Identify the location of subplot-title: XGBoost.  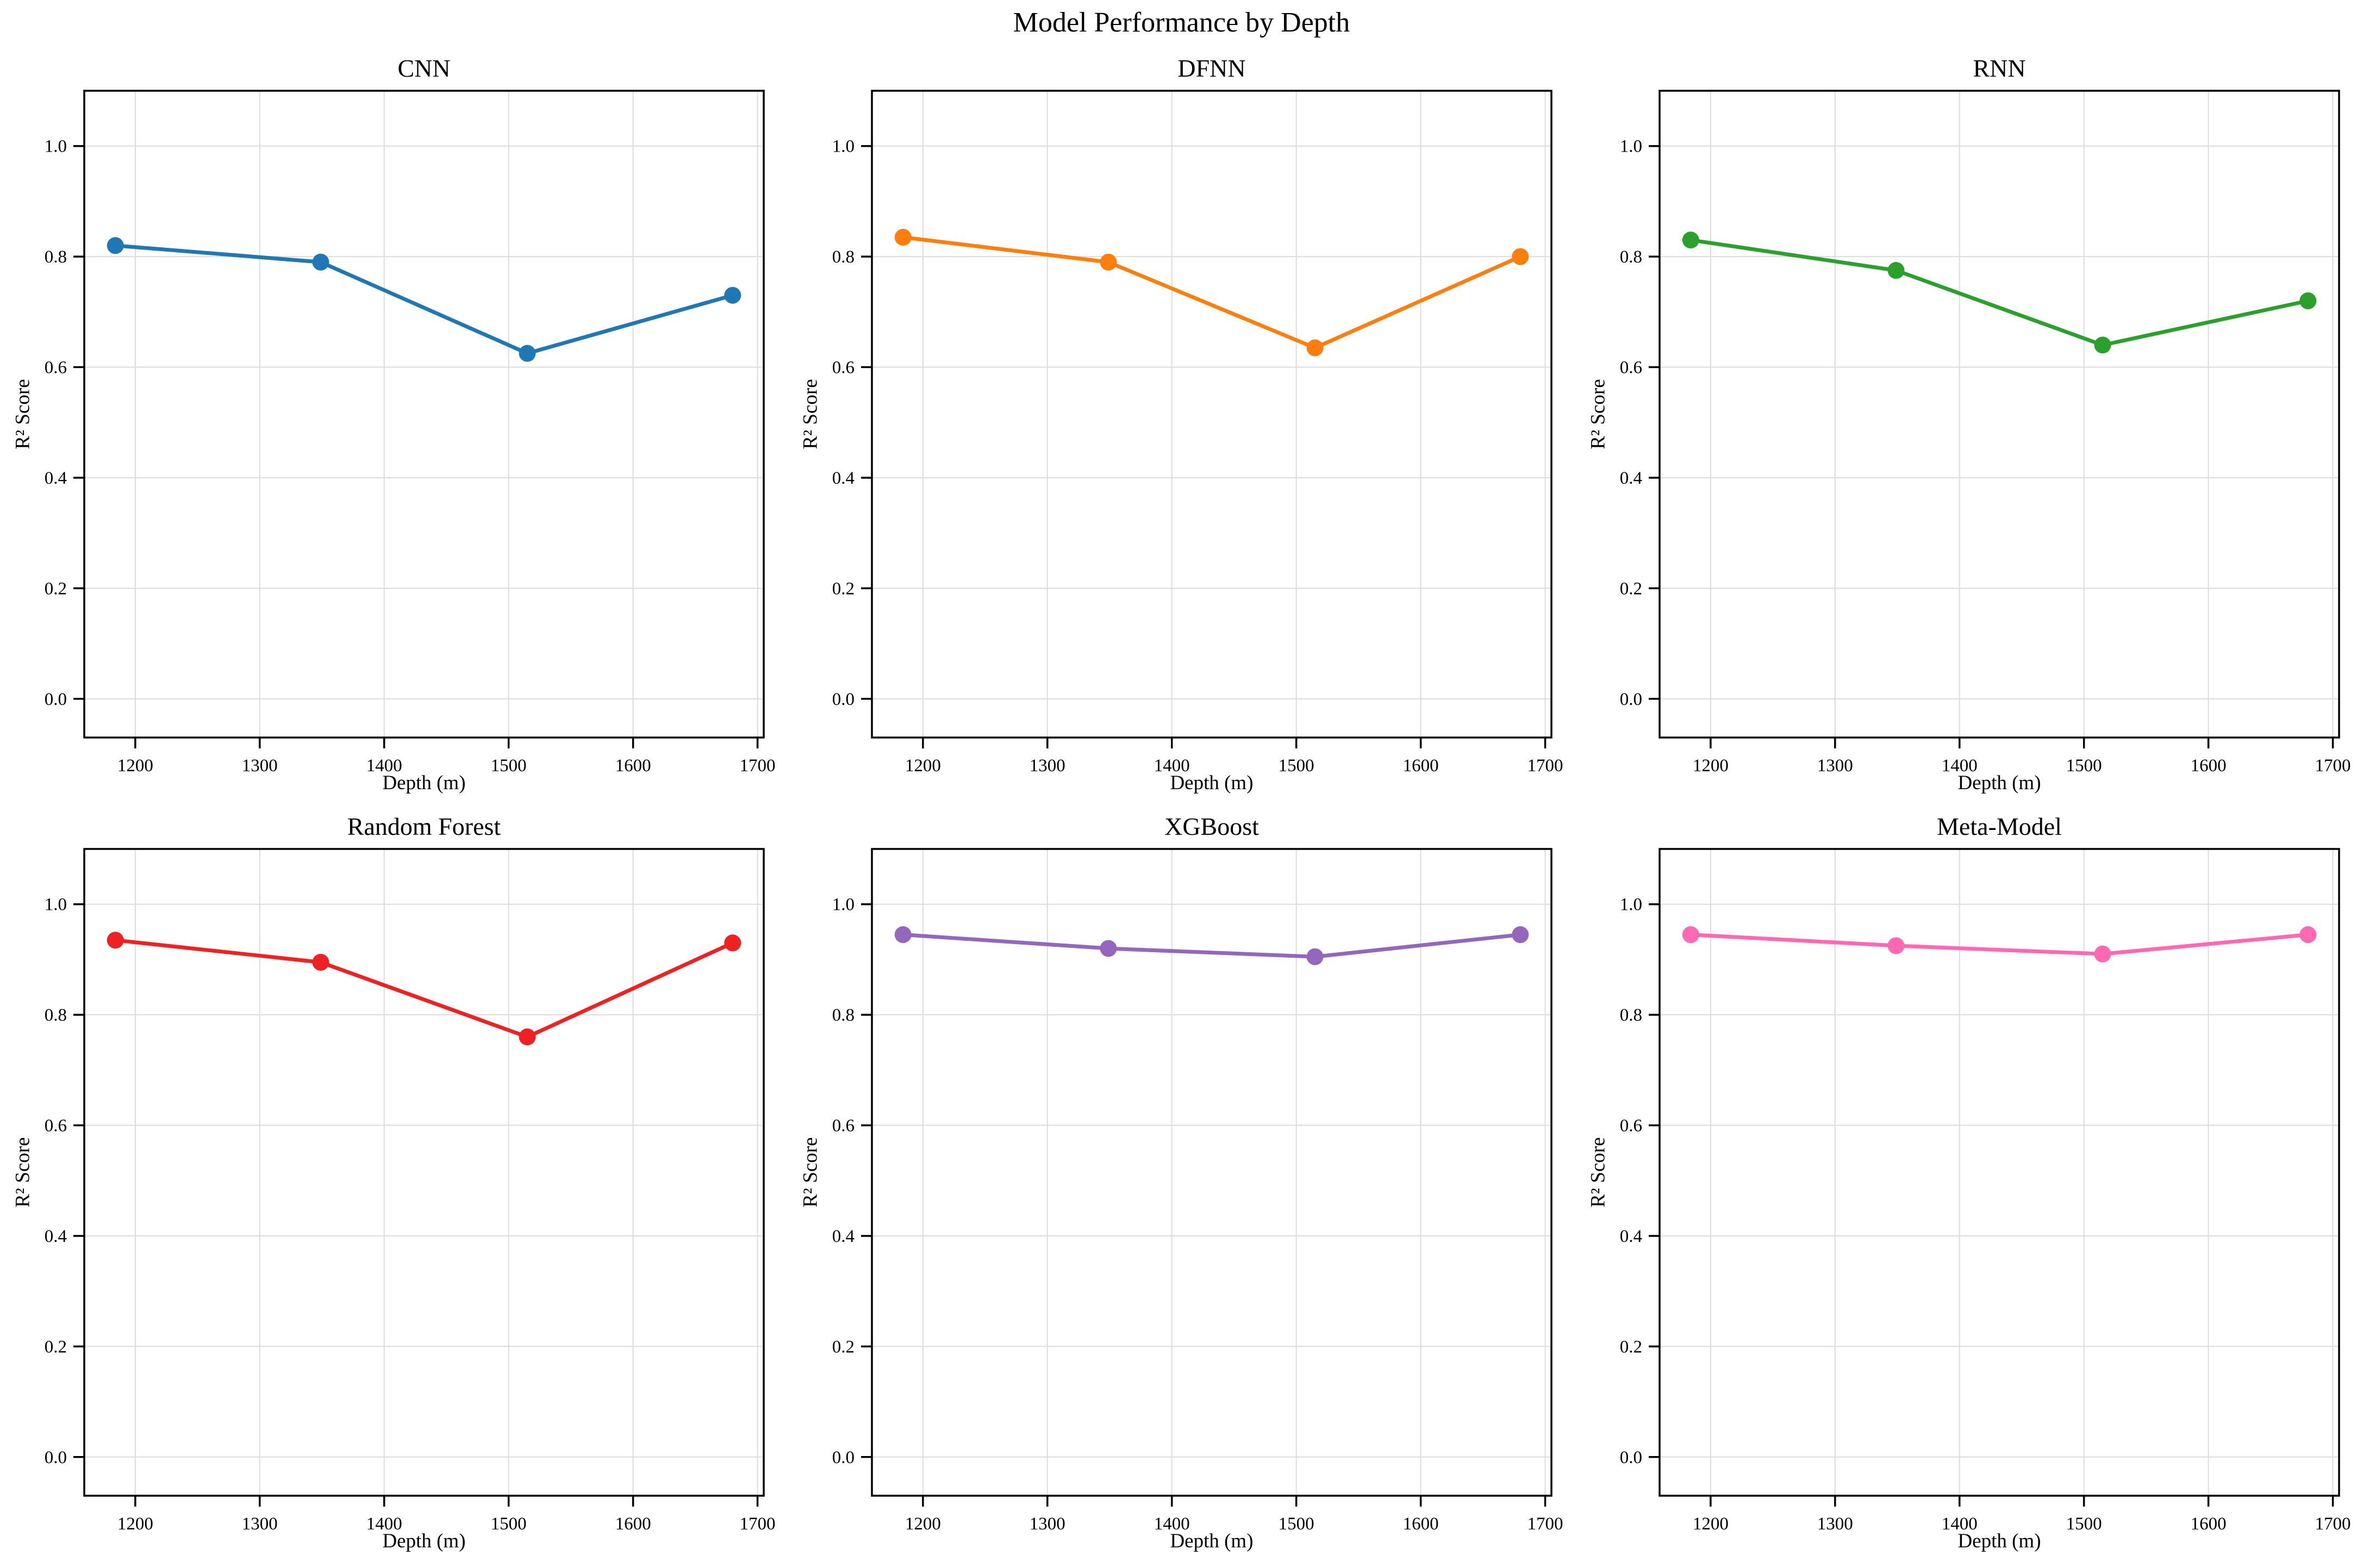
(1212, 826).